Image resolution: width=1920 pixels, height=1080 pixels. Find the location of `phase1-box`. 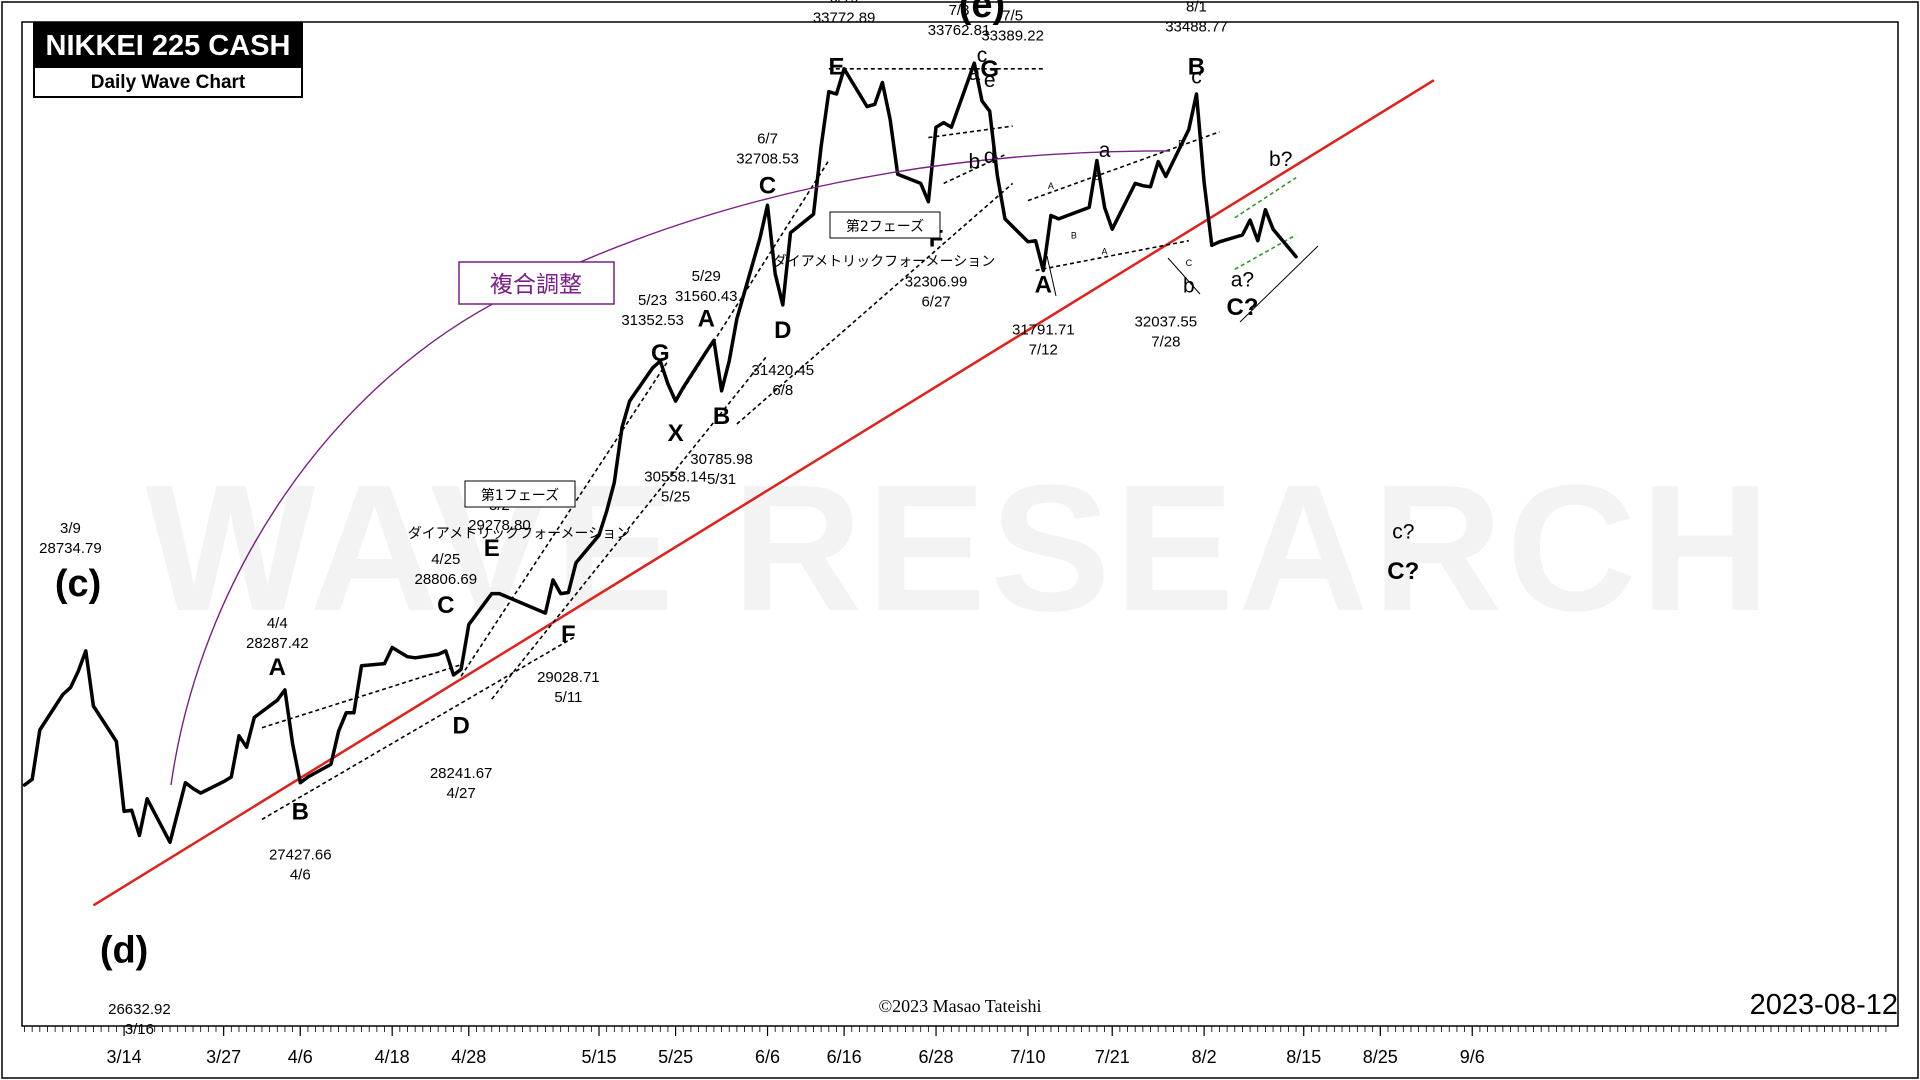

phase1-box is located at coordinates (520, 494).